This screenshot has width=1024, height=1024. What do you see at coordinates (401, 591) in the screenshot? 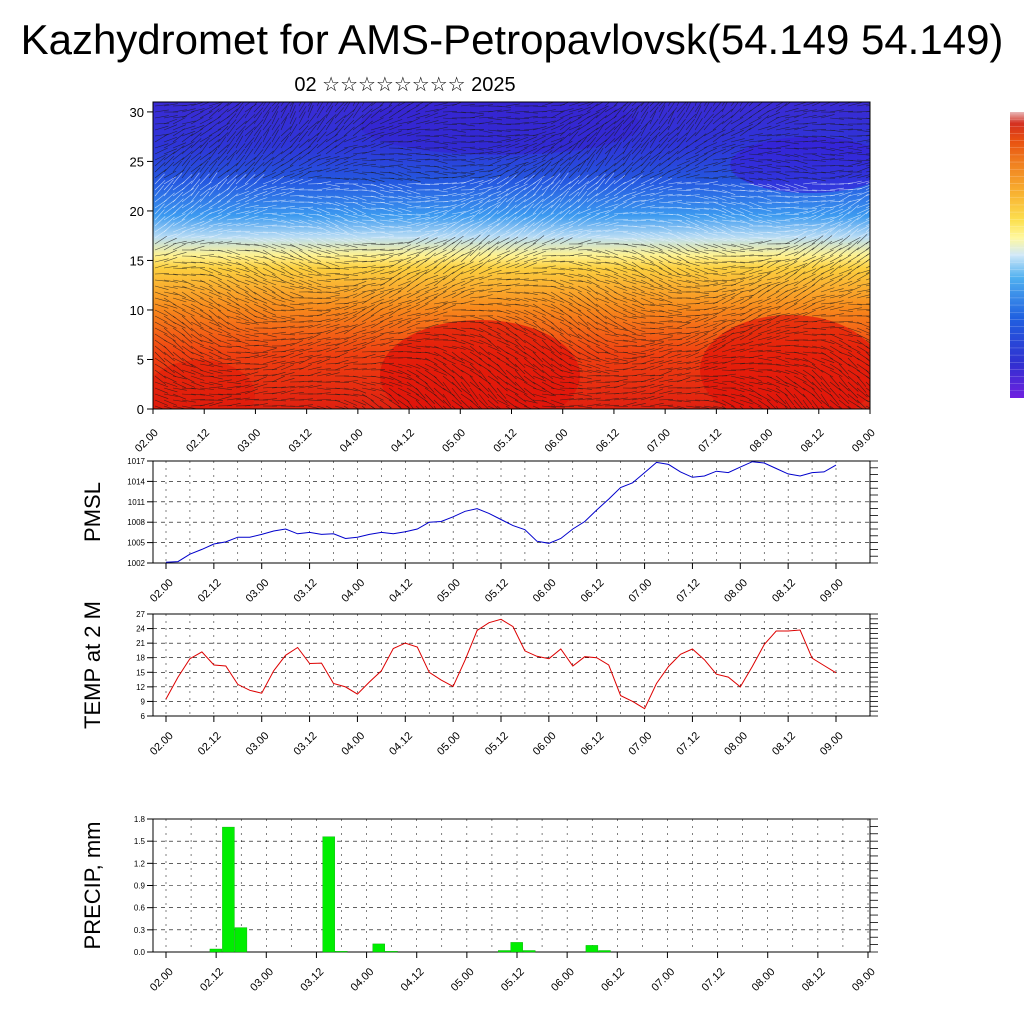
I see `xtick-label: 04.12` at bounding box center [401, 591].